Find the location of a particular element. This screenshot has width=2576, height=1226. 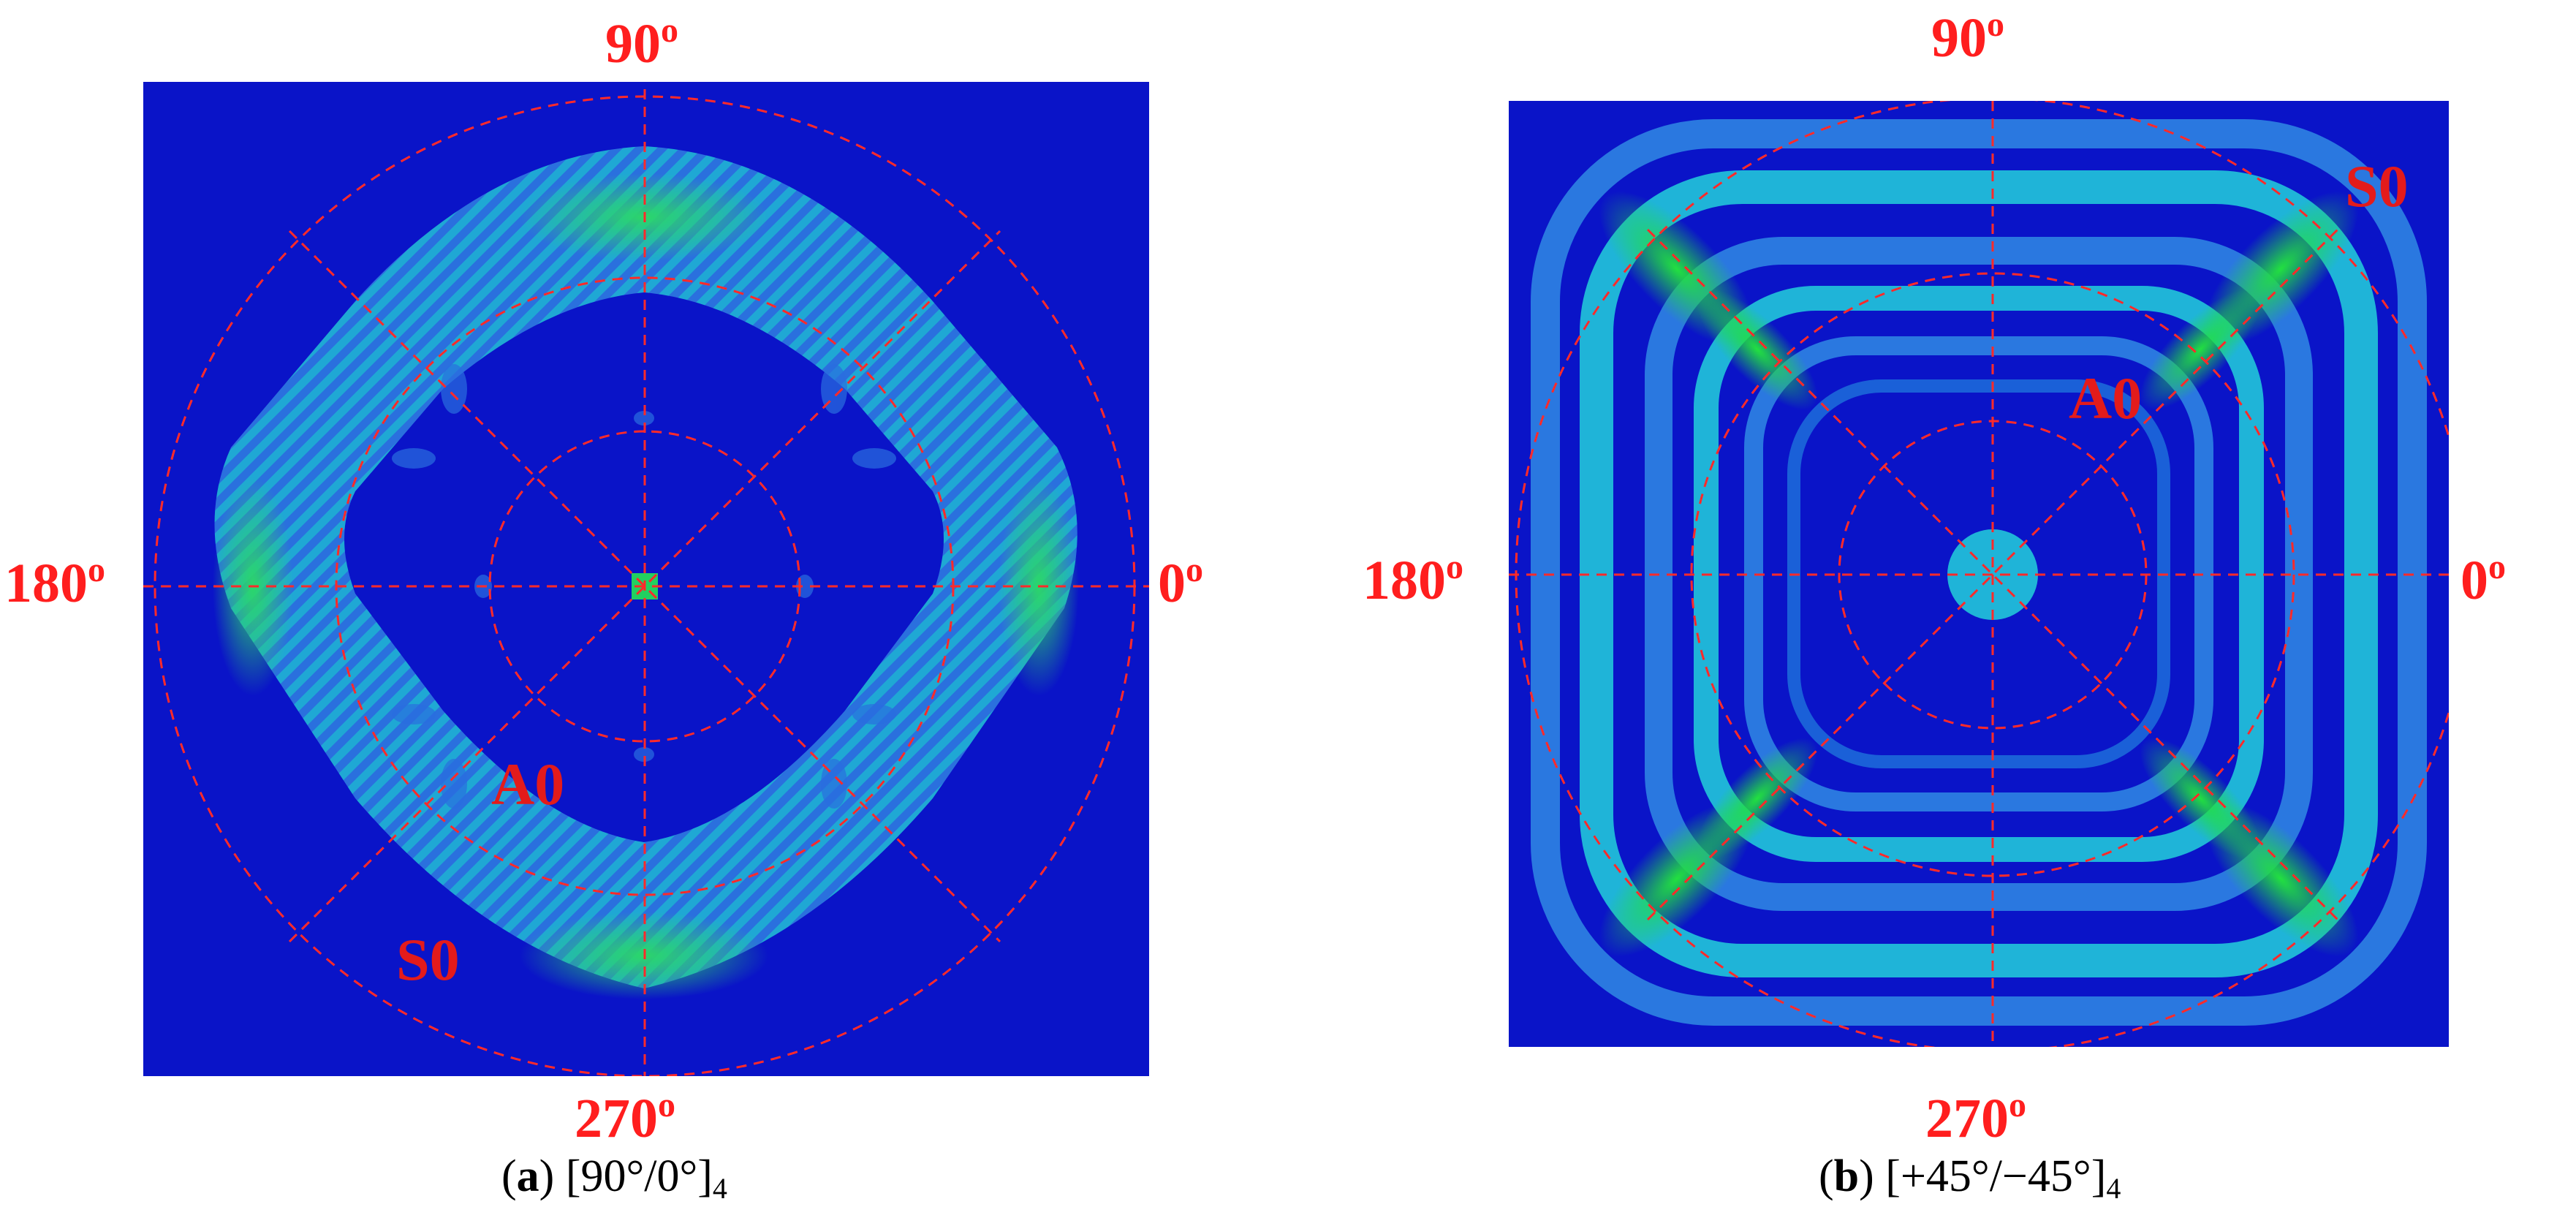

inner-spots is located at coordinates (644, 587).